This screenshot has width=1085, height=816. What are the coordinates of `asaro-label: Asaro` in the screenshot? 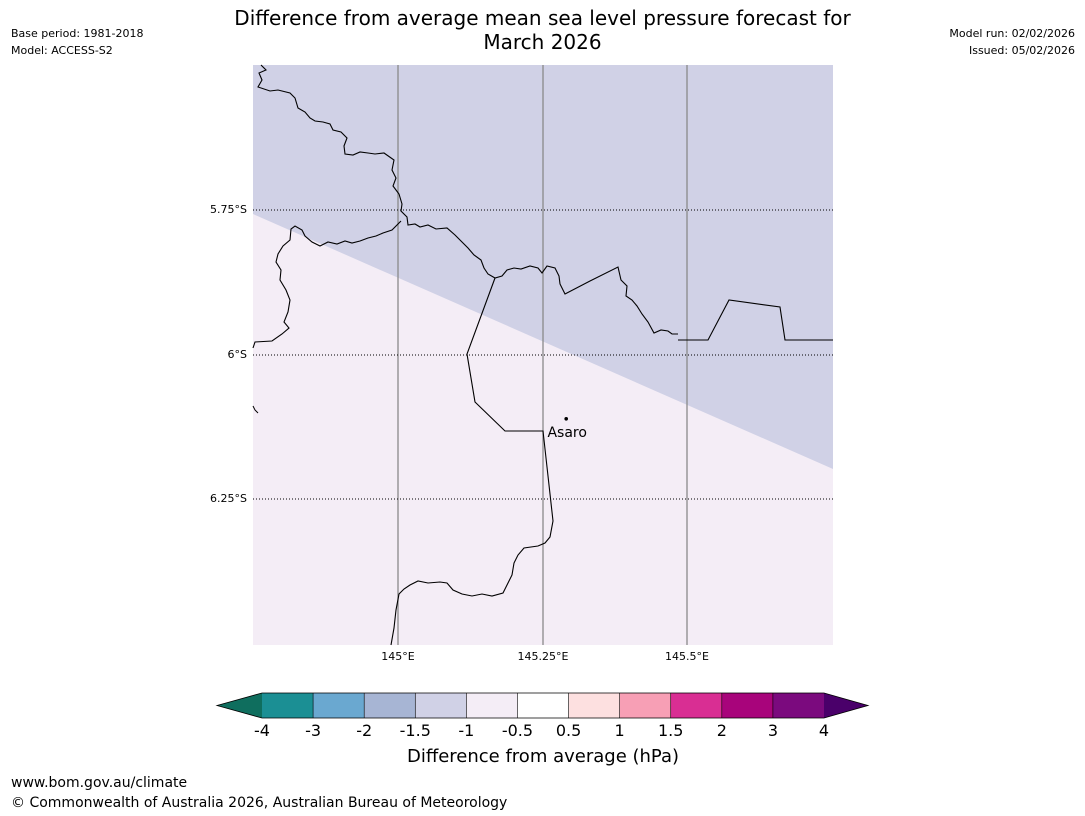 It's located at (566, 433).